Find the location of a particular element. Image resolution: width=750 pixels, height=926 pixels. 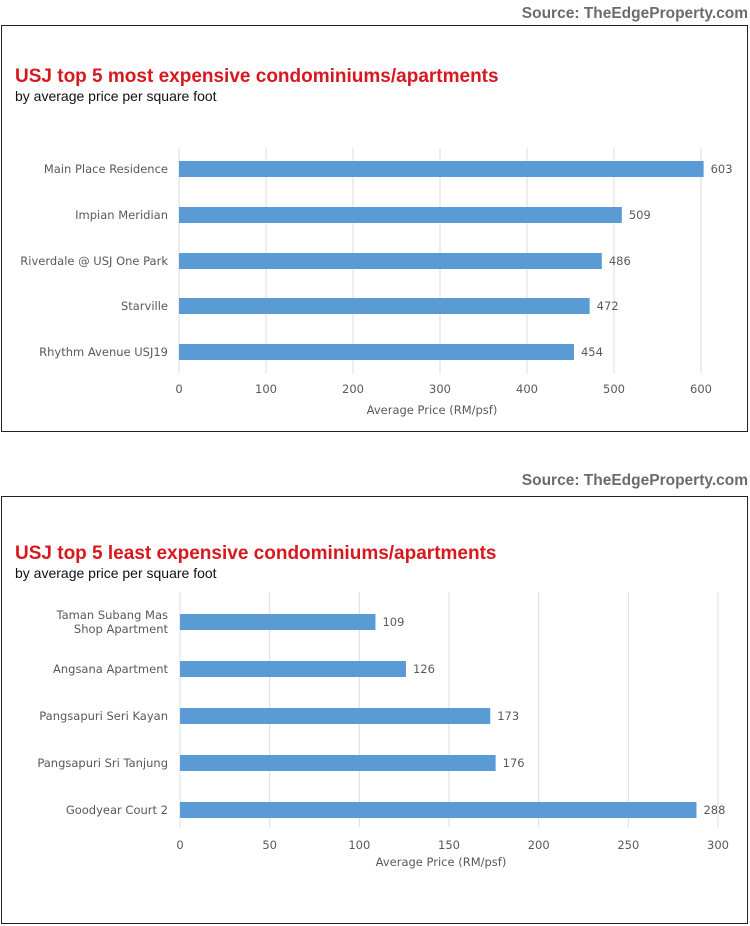

category-label: Rhythm Avenue USJ19 is located at coordinates (103, 352).